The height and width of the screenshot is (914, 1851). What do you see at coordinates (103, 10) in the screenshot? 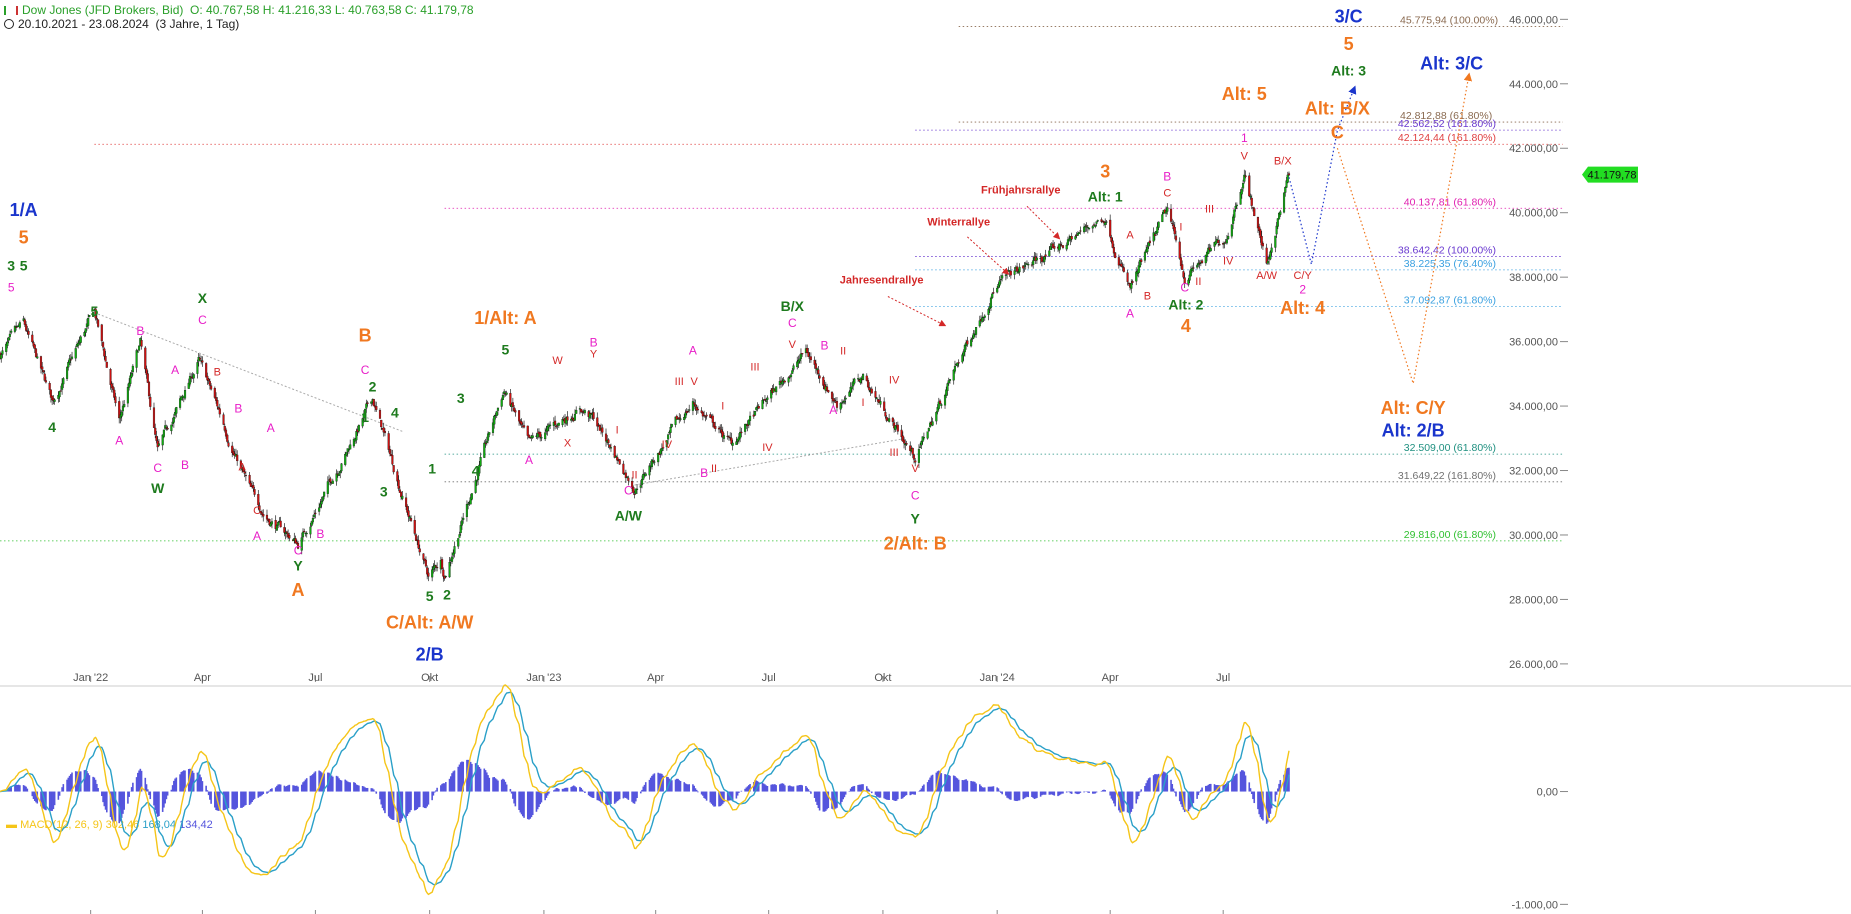
I see `instrument-name: Dow Jones (JFD Brokers, Bid)` at bounding box center [103, 10].